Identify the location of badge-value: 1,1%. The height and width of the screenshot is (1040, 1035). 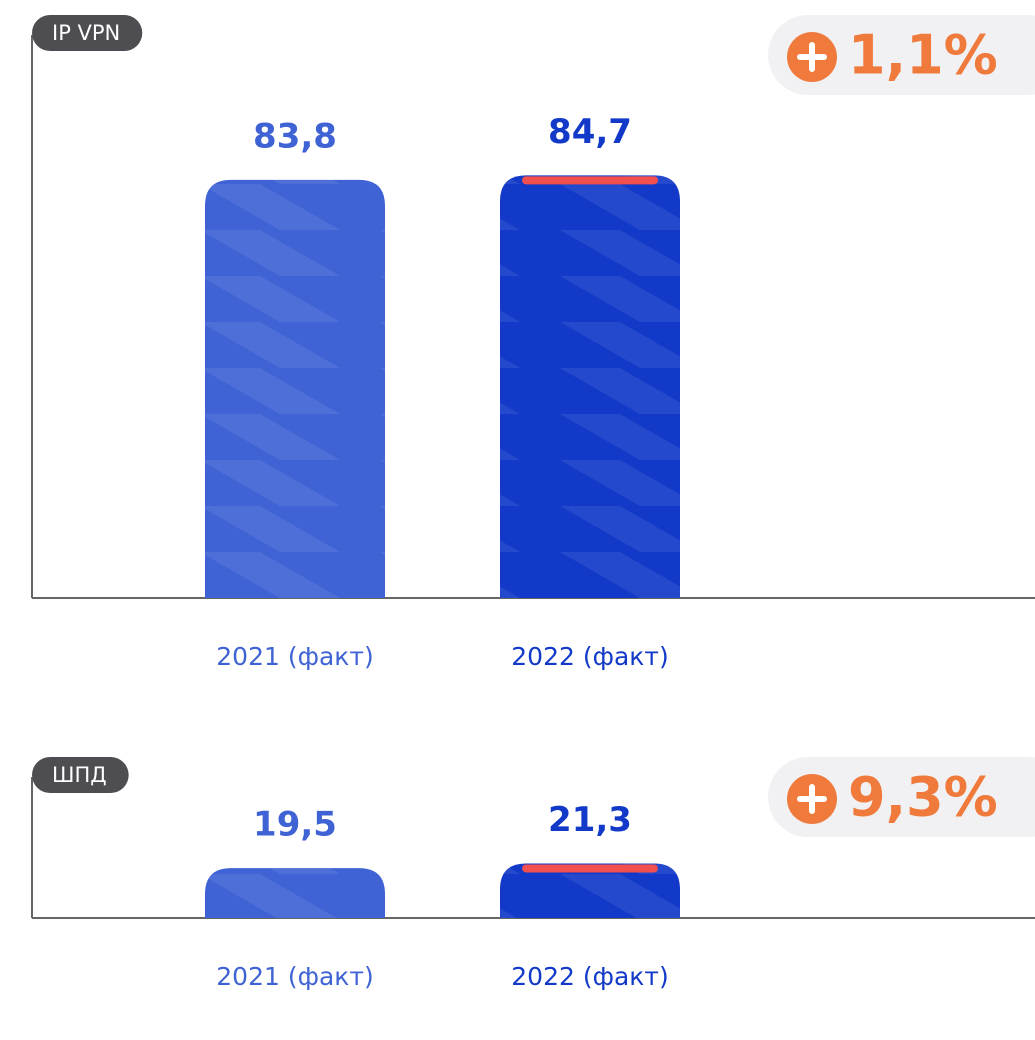
(923, 55).